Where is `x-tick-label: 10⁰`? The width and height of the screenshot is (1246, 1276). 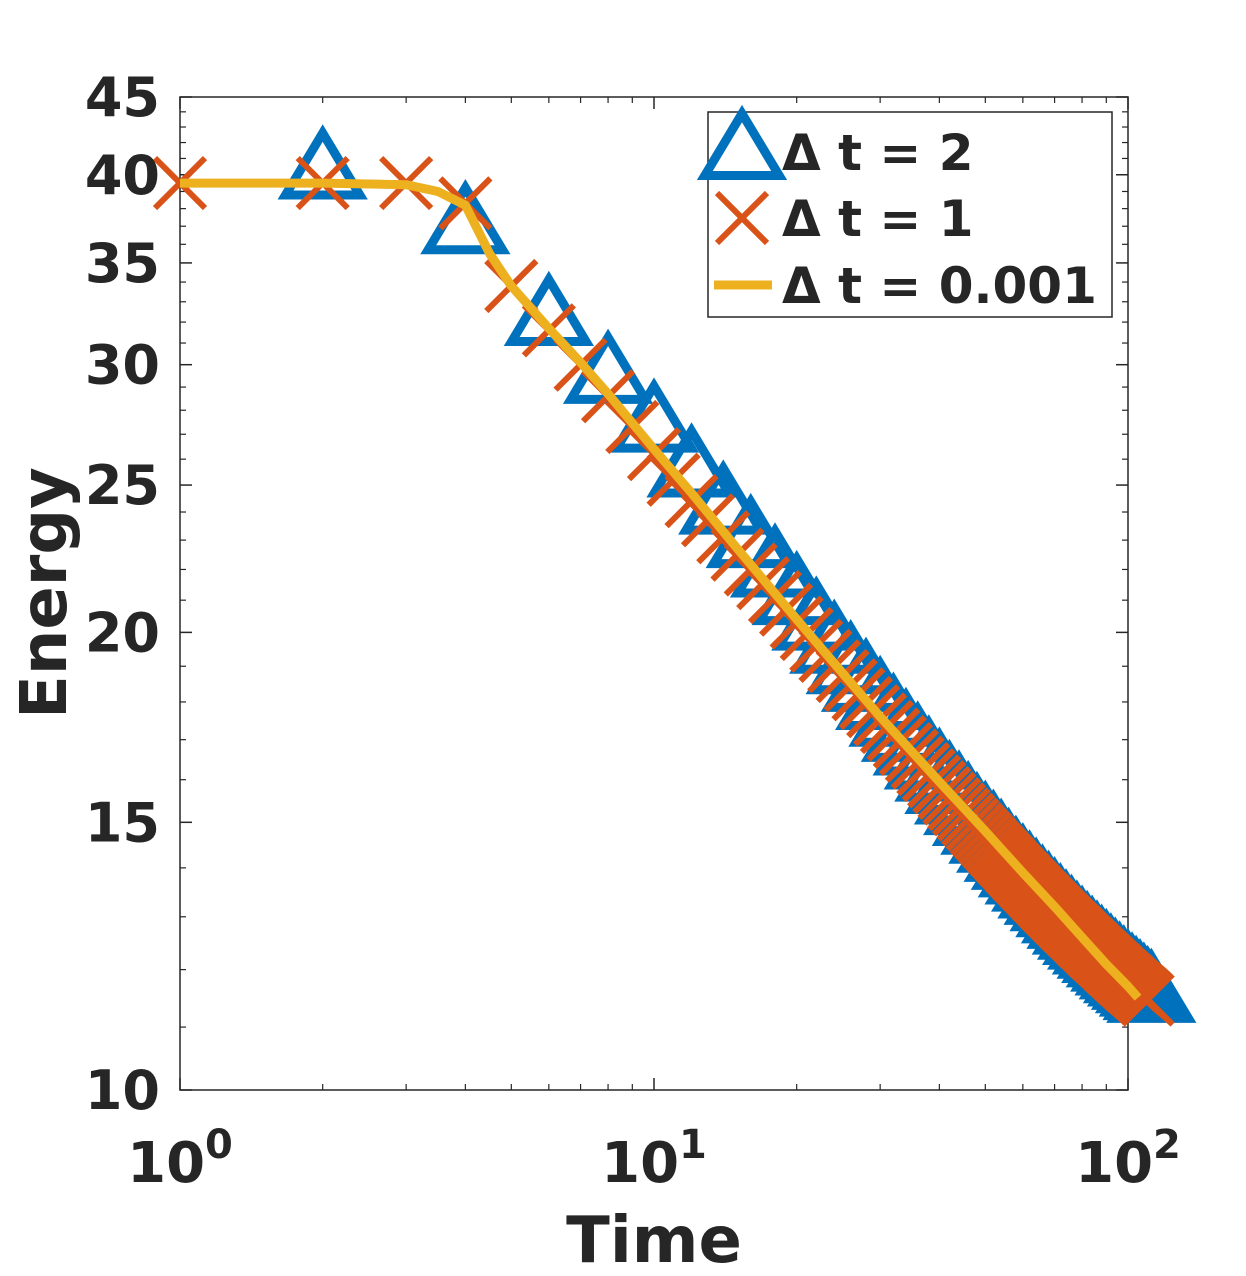
x-tick-label: 10⁰ is located at coordinates (180, 1159).